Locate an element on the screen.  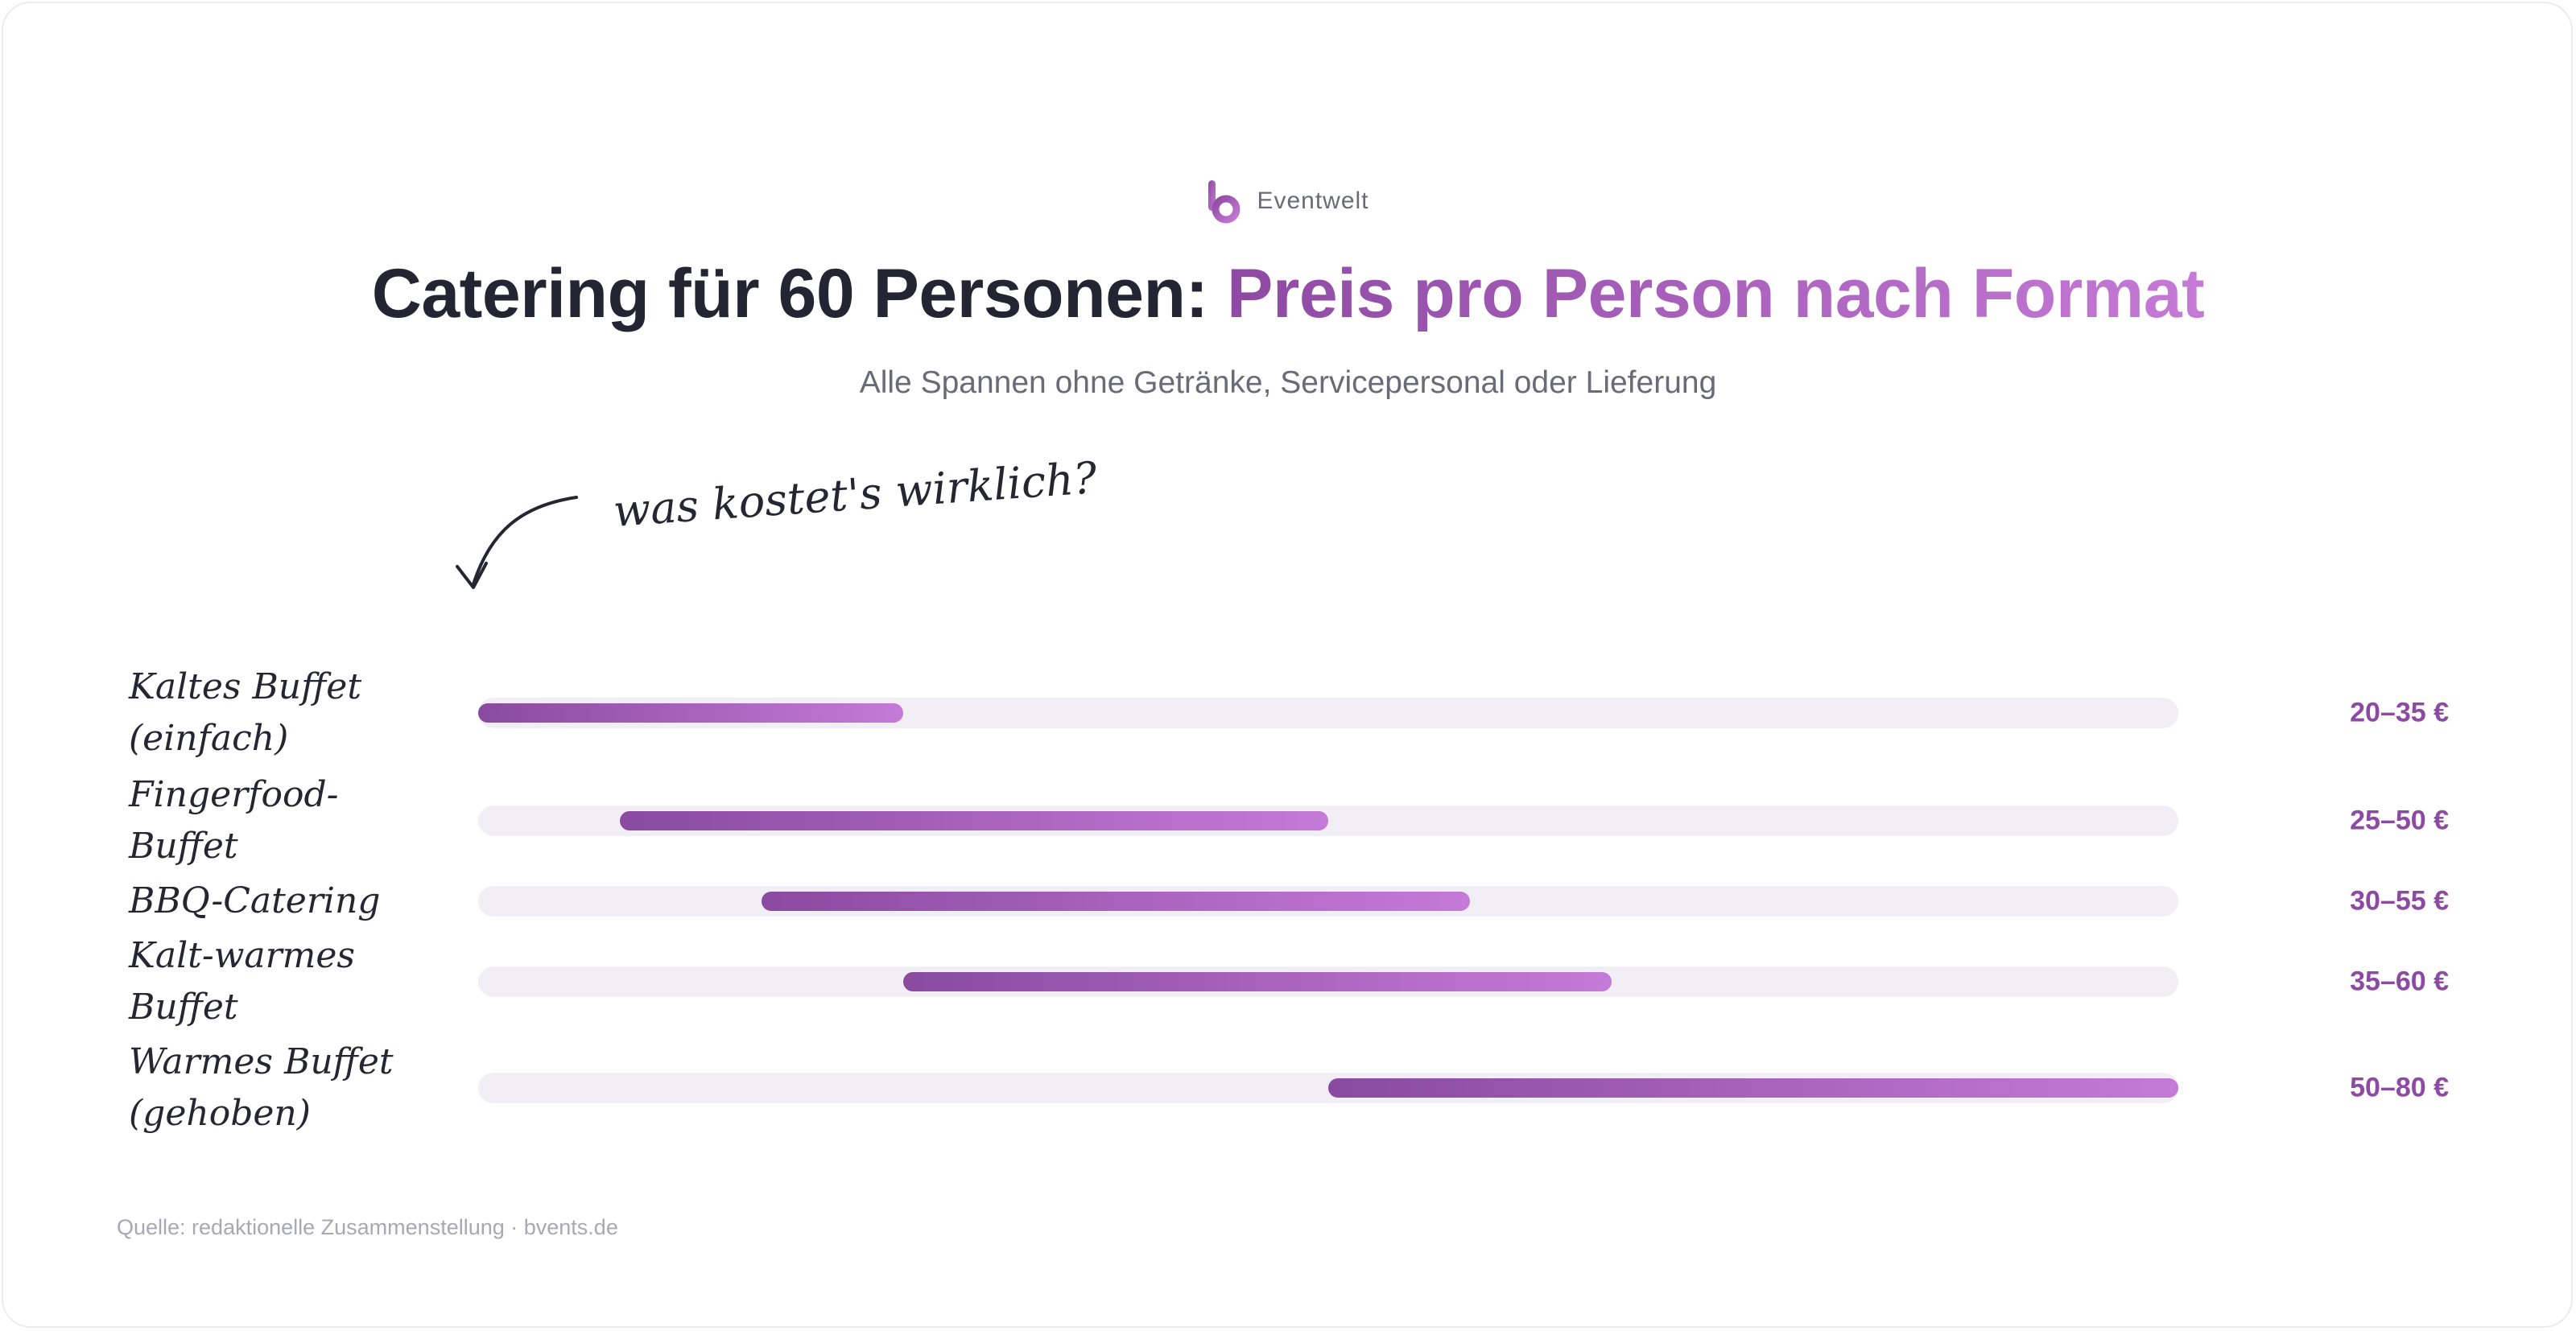
range-value-label: 25–50 € is located at coordinates (2399, 820).